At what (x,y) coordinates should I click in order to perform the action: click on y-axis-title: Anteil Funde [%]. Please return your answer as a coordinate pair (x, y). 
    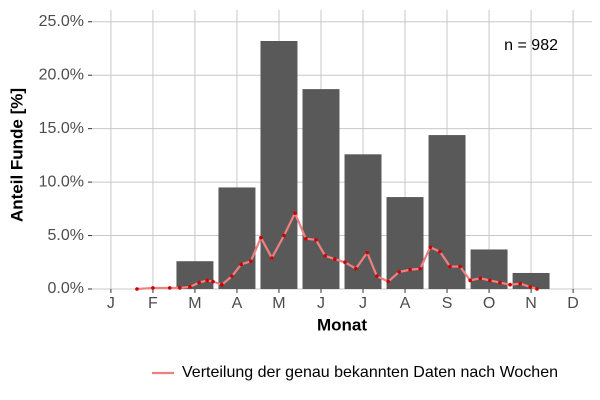
    Looking at the image, I should click on (16, 155).